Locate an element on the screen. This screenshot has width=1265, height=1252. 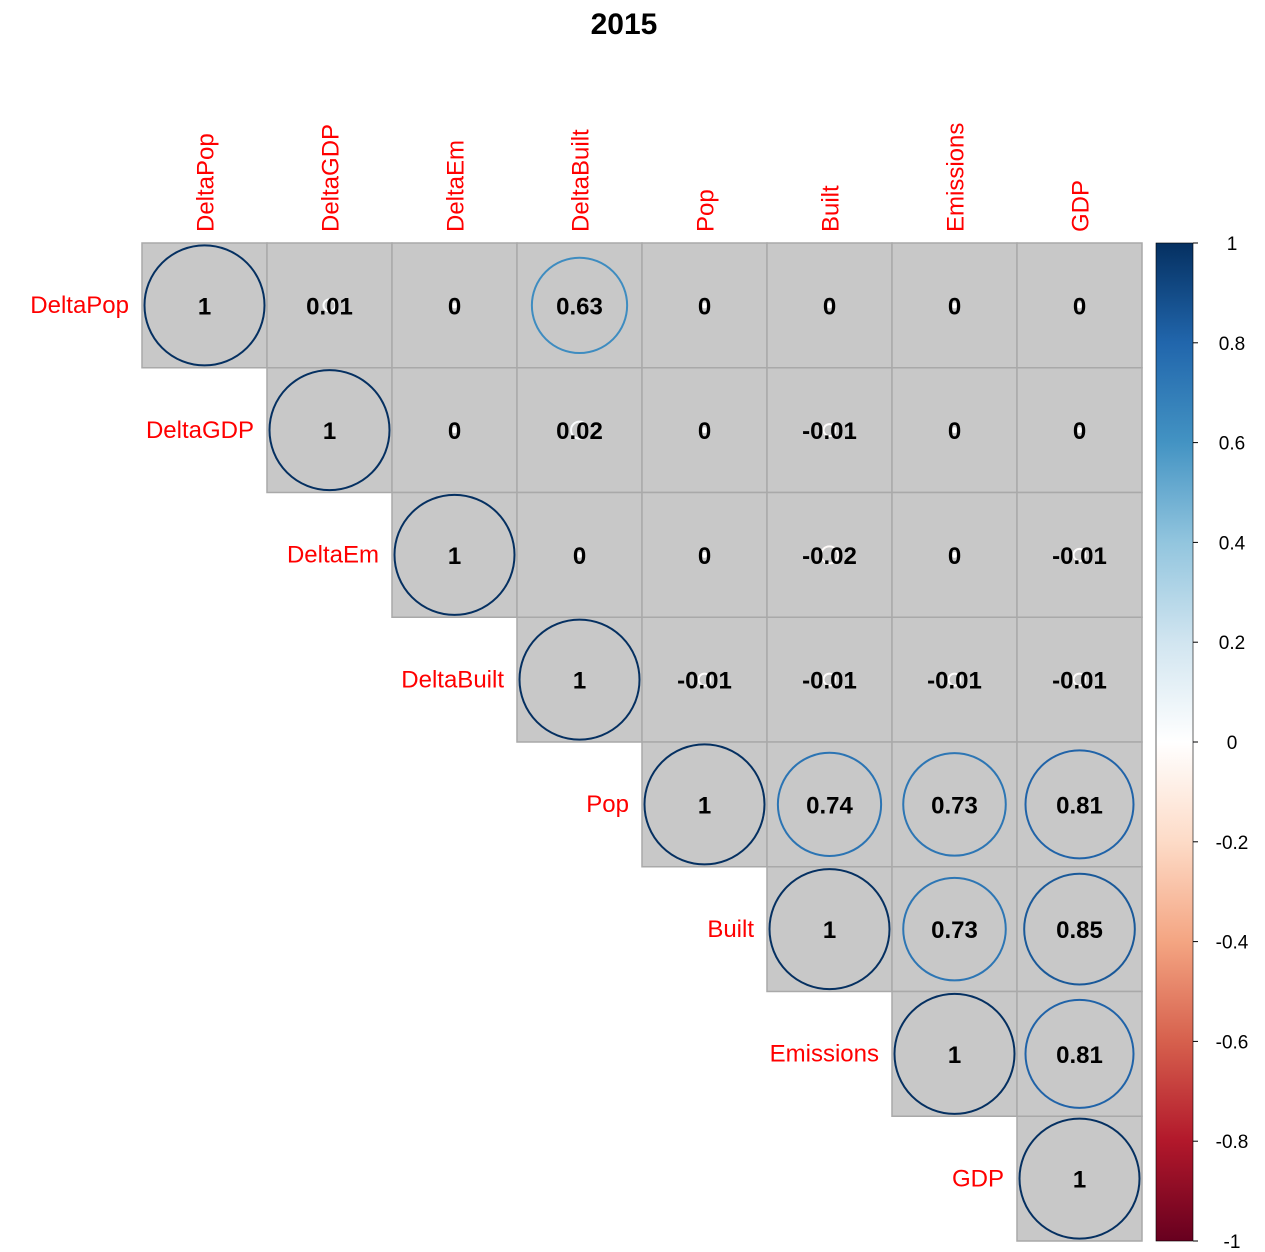
cell-DeltaBuilt-Emissions: -0.01 is located at coordinates (954, 679).